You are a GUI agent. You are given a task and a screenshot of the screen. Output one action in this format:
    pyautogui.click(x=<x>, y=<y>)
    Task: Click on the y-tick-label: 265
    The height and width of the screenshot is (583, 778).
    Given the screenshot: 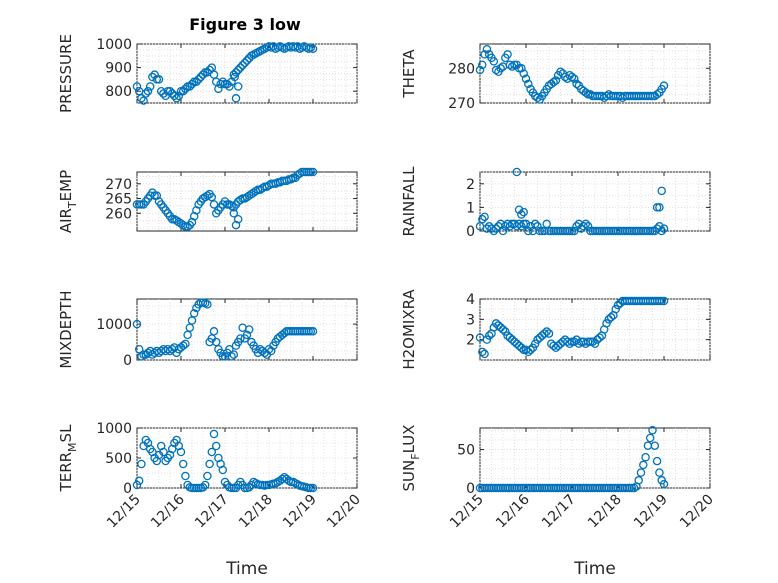 What is the action you would take?
    pyautogui.click(x=118, y=200)
    